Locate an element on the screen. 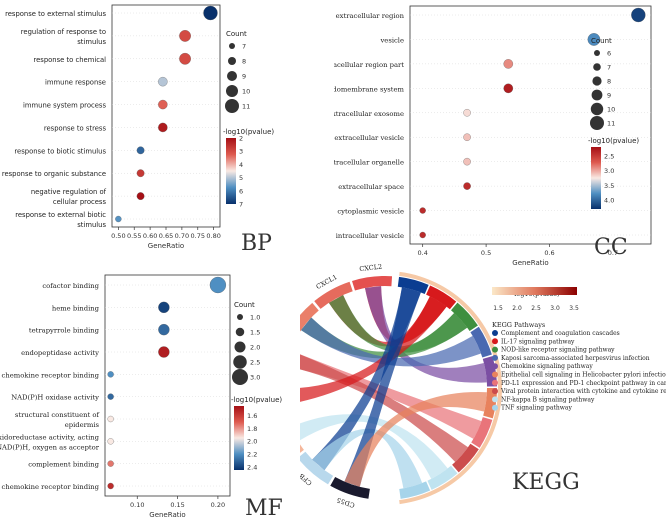  bp-color-legend-label: 6 is located at coordinates (241, 191).